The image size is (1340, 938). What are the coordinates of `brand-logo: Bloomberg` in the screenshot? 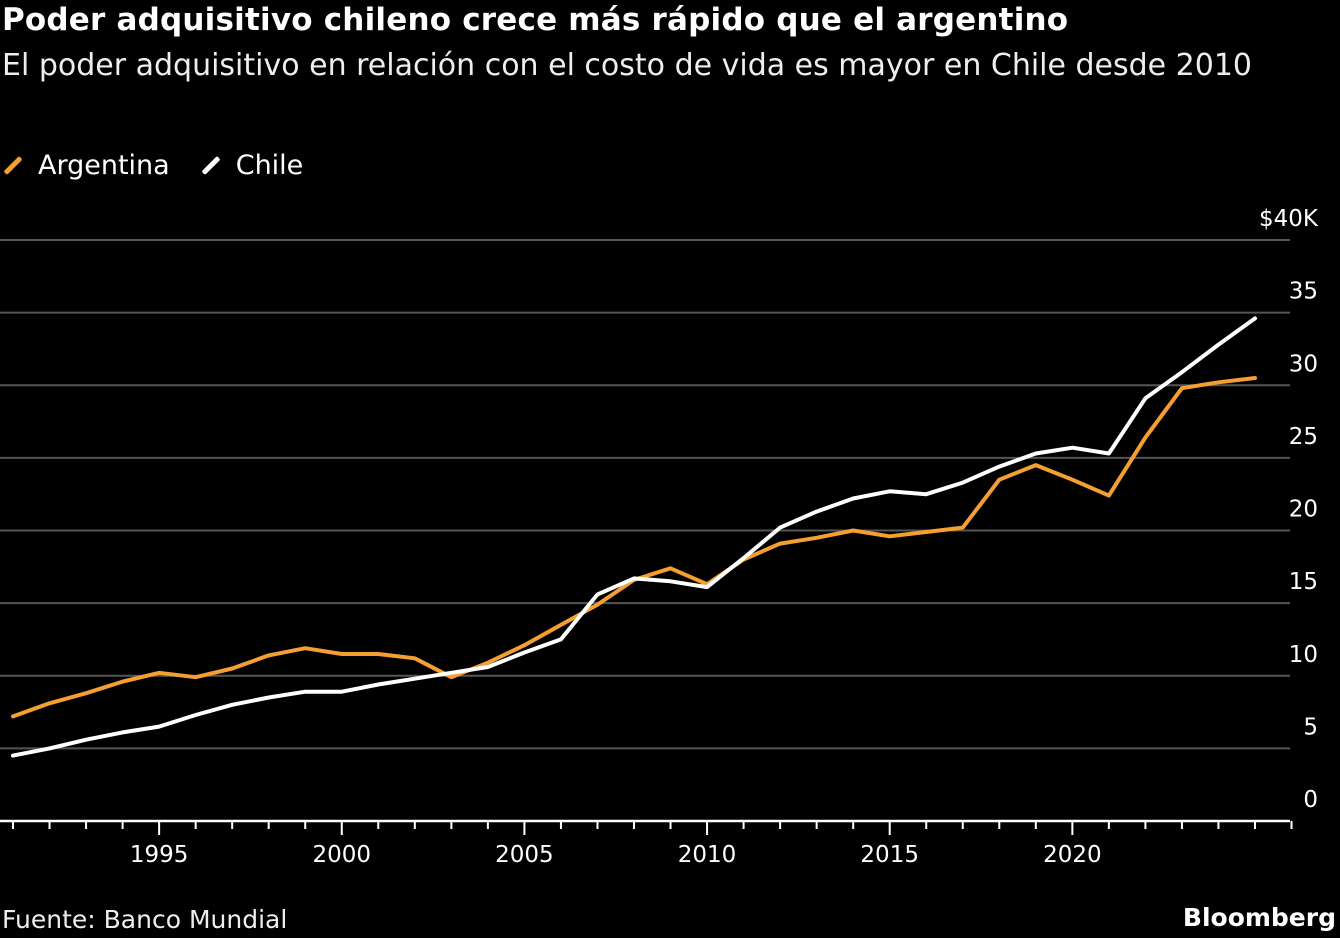 It's located at (1259, 917).